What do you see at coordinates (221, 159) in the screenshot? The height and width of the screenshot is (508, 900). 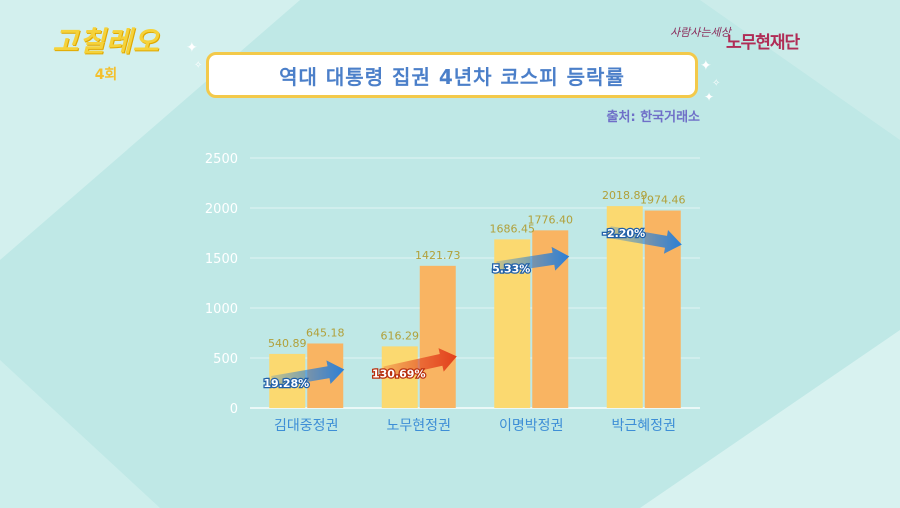 I see `y-tick-label: 2500` at bounding box center [221, 159].